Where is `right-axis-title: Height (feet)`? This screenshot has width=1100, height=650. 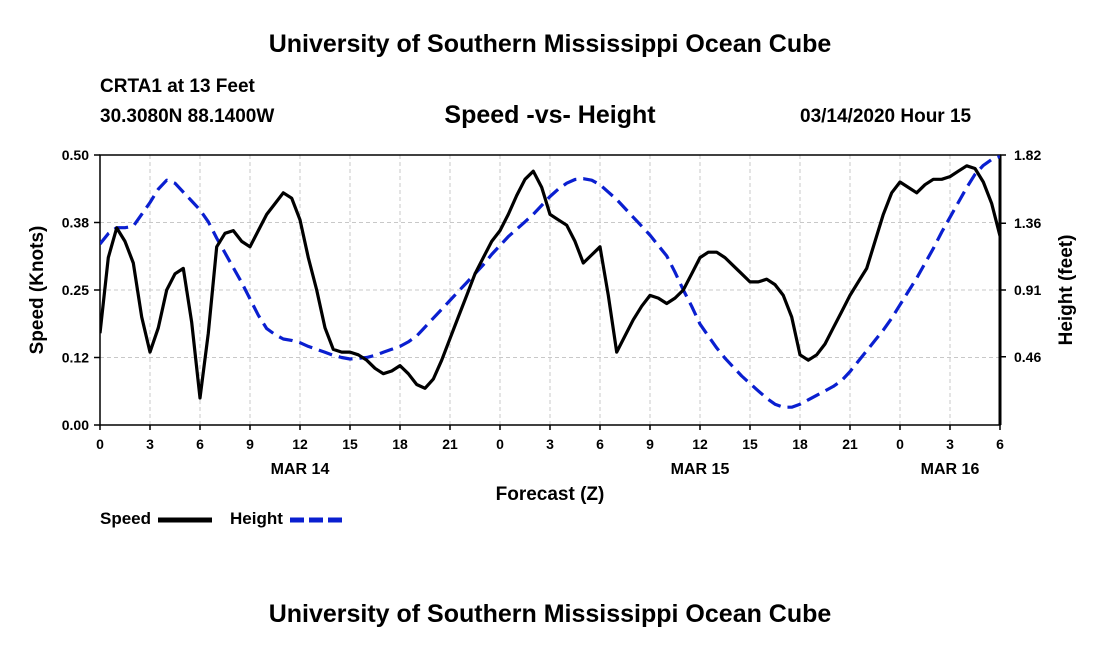 right-axis-title: Height (feet) is located at coordinates (1066, 290).